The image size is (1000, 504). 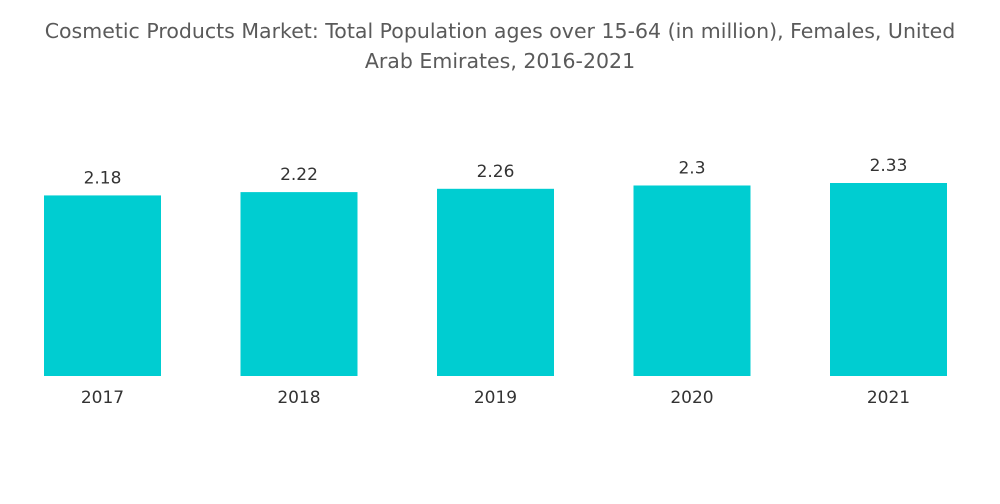 What do you see at coordinates (102, 398) in the screenshot?
I see `x-tick-label-2017: 2017` at bounding box center [102, 398].